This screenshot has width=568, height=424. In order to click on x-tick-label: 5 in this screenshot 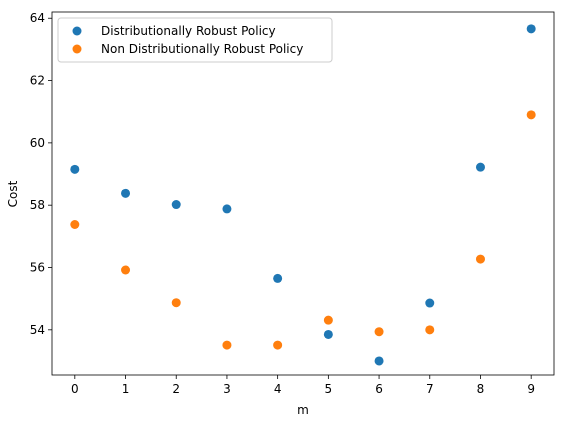, I will do `click(329, 389)`.